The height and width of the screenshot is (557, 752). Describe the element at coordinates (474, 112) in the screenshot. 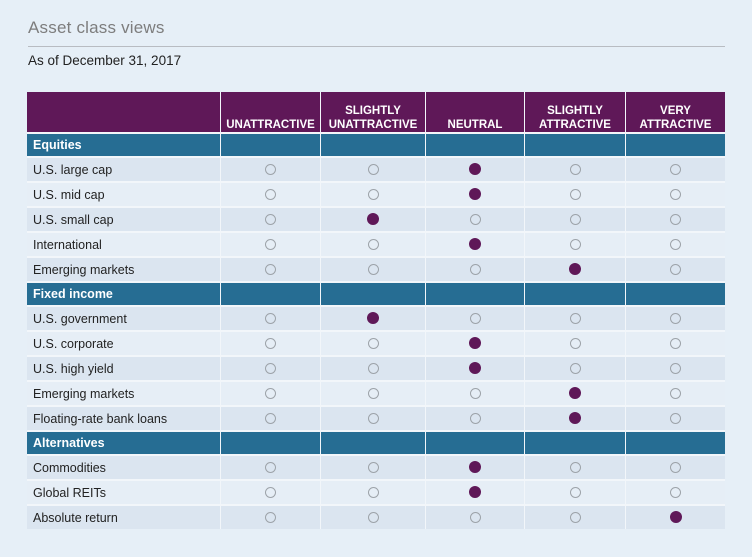

I see `column-header-neutral: NEUTRAL` at that location.